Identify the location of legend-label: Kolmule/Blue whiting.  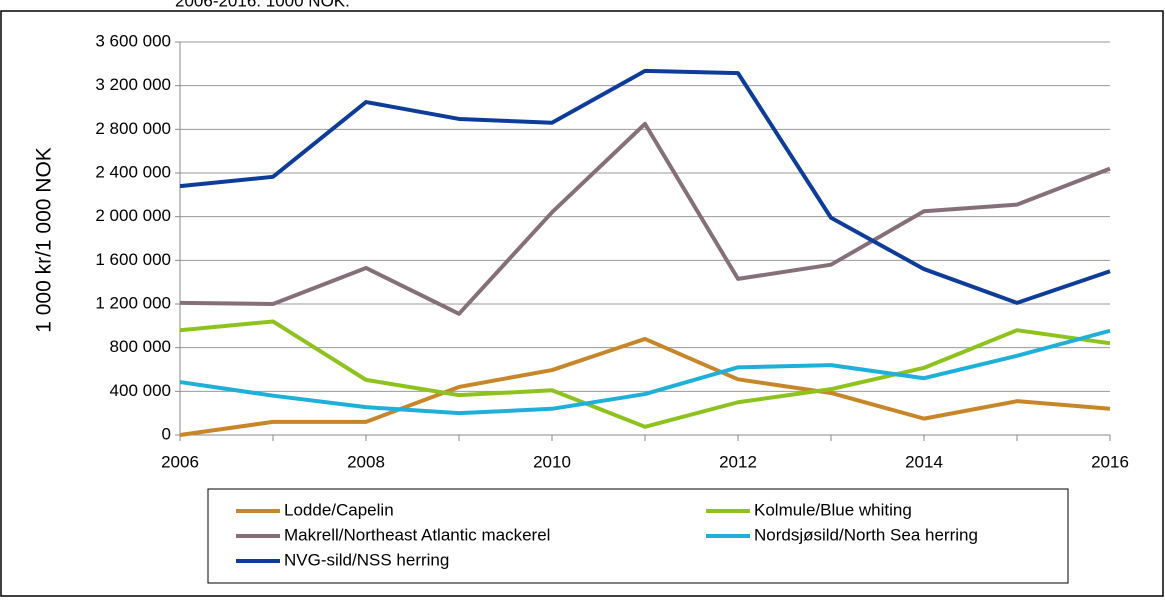
(833, 509).